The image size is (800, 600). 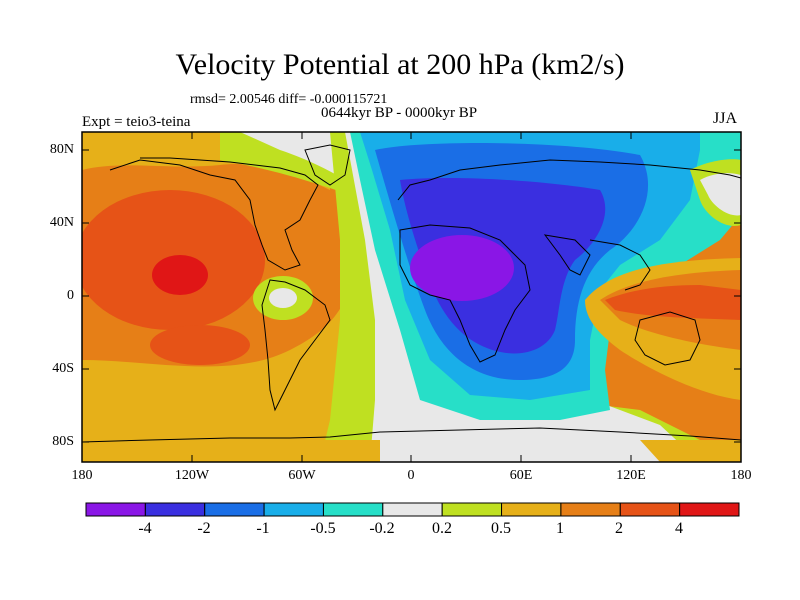 What do you see at coordinates (569, 180) in the screenshot?
I see `coast-europe-asia` at bounding box center [569, 180].